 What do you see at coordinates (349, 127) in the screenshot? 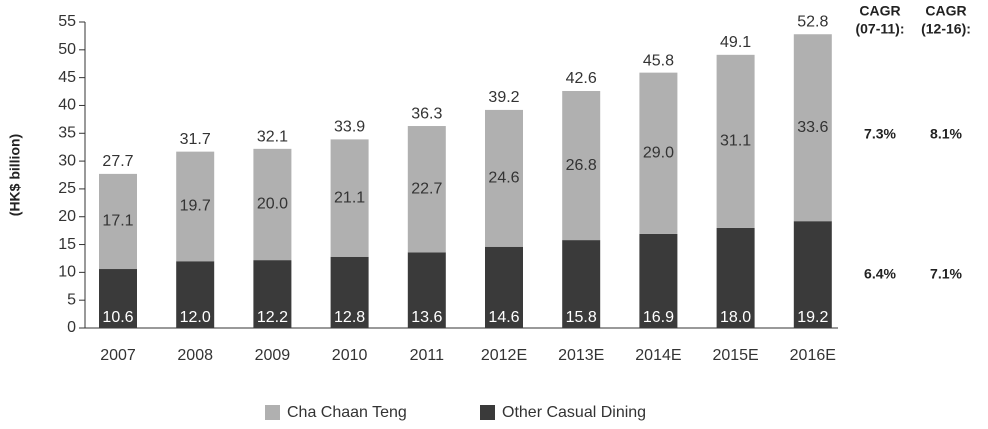
I see `total-label: 33.9` at bounding box center [349, 127].